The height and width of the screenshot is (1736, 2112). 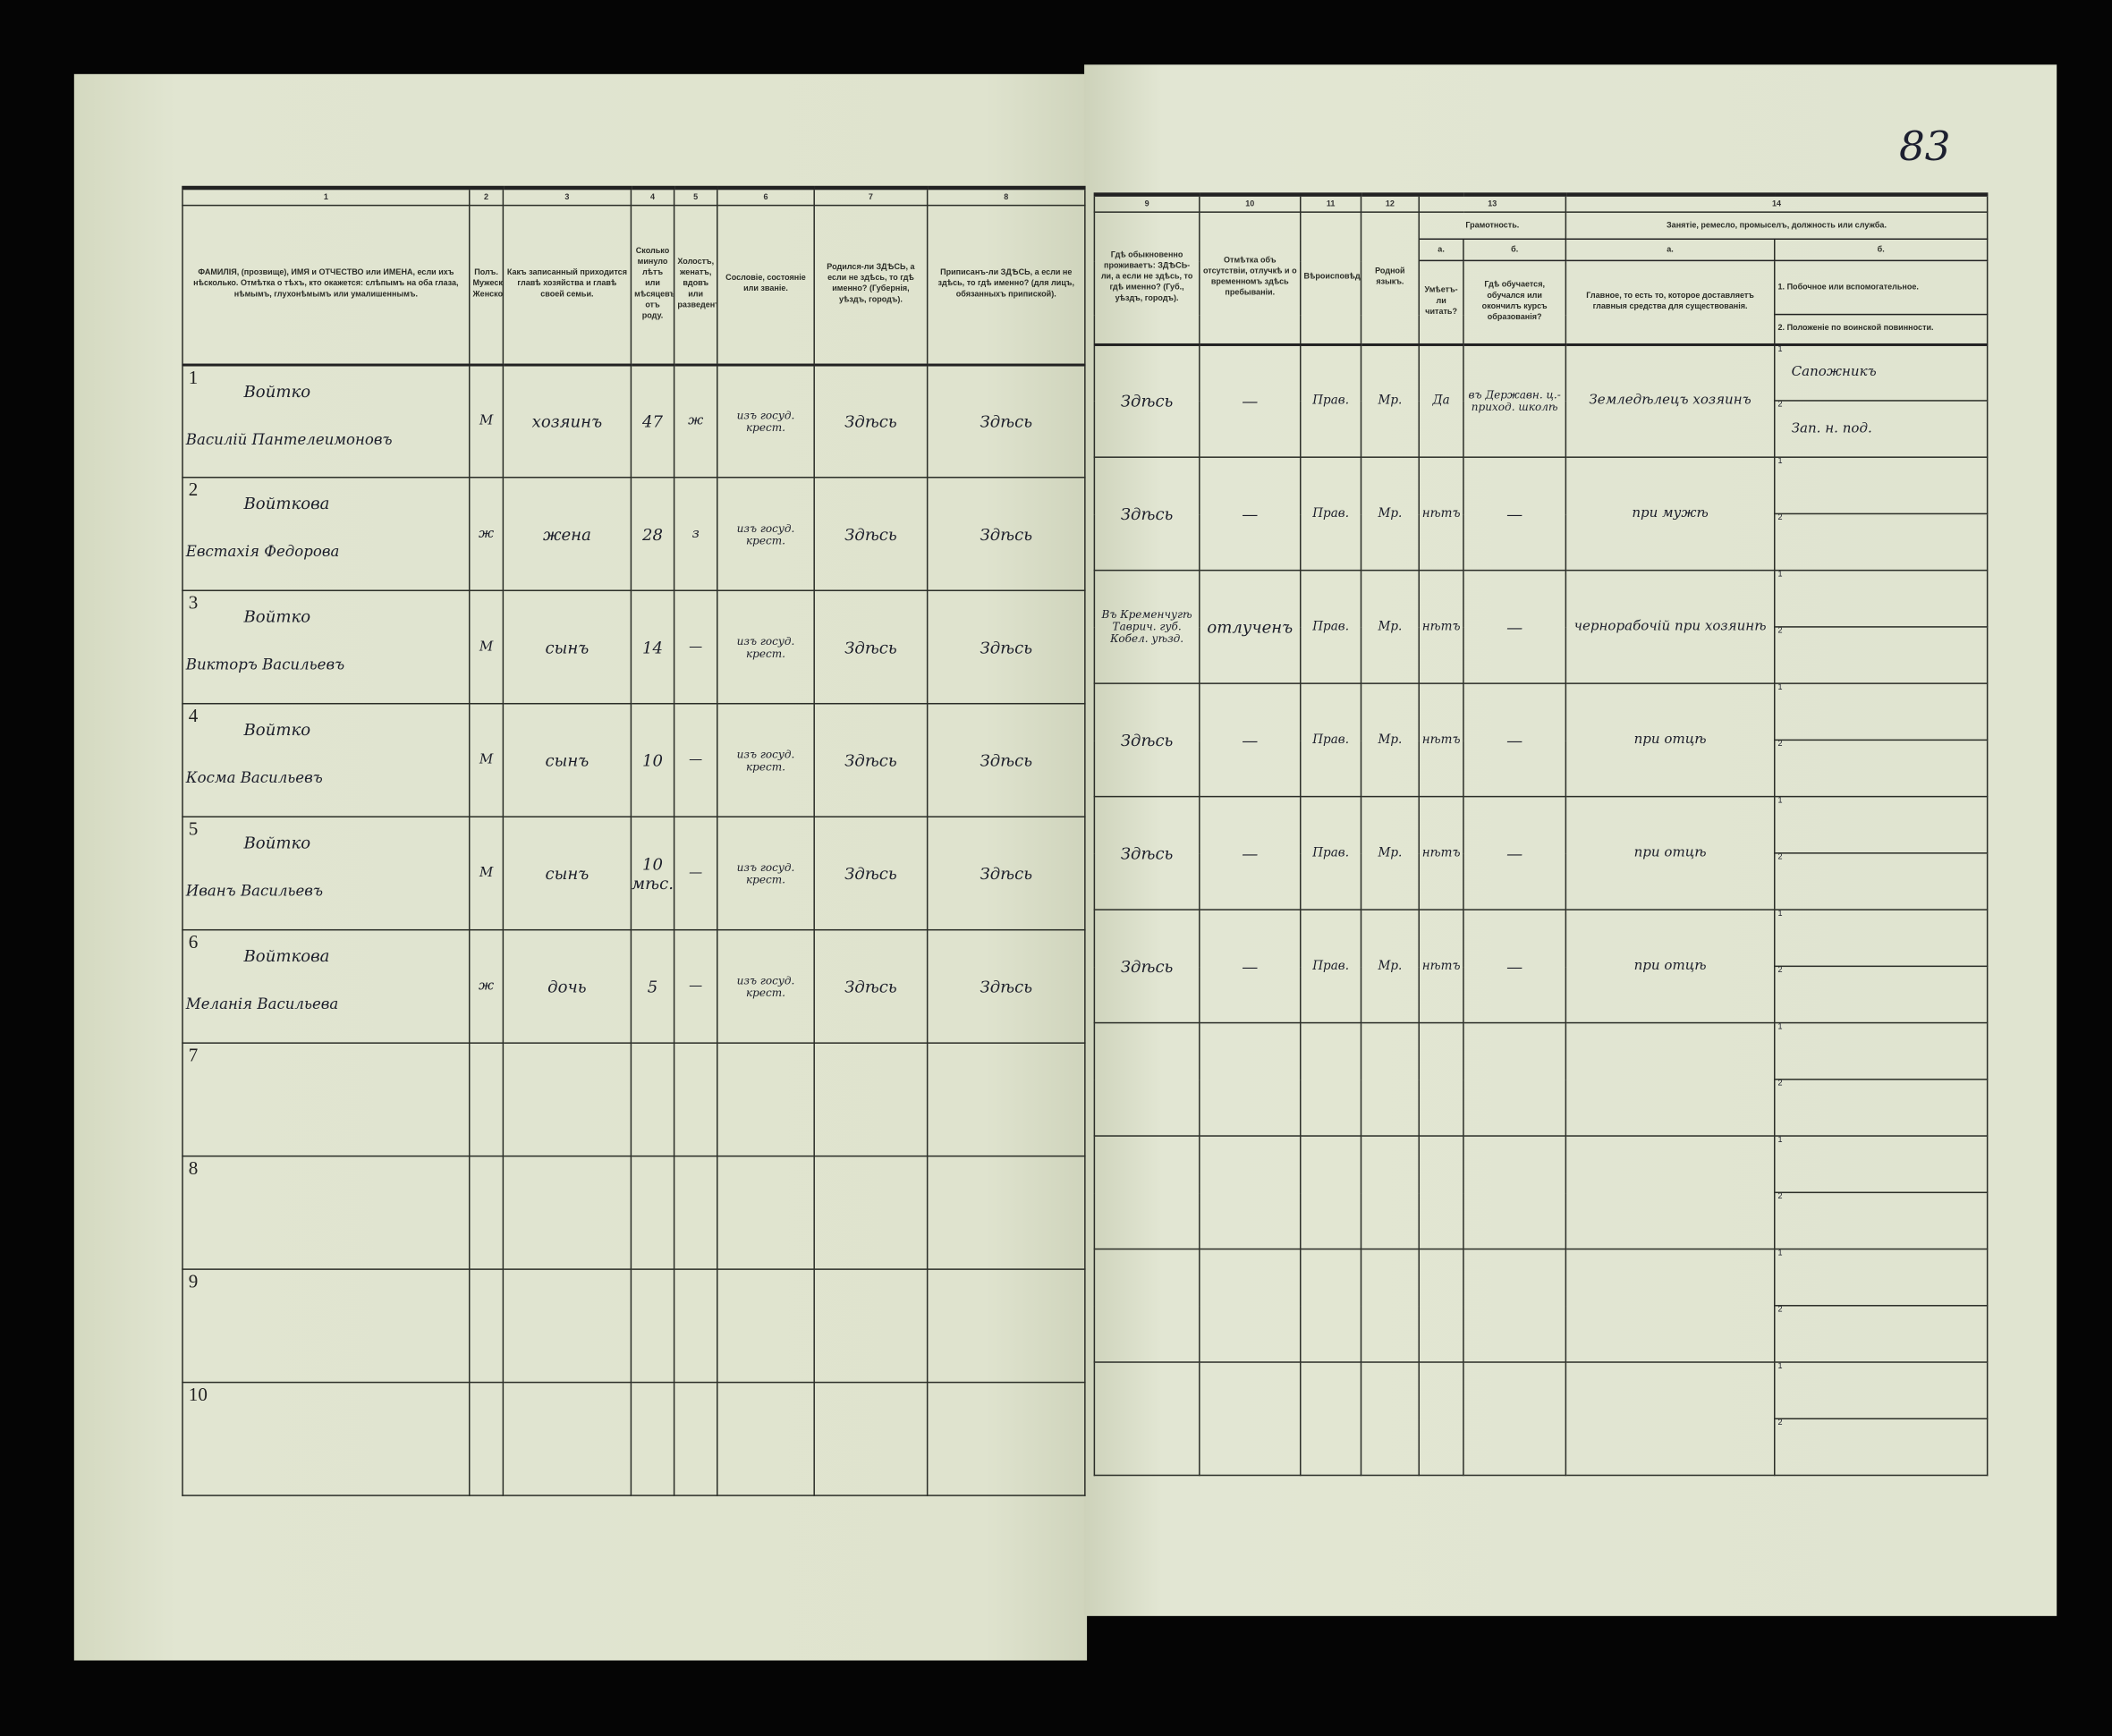 I want to click on cell-residence: Въ Кременчугѣ Таврич. губ. Кобел. уѣзд., so click(x=1146, y=626).